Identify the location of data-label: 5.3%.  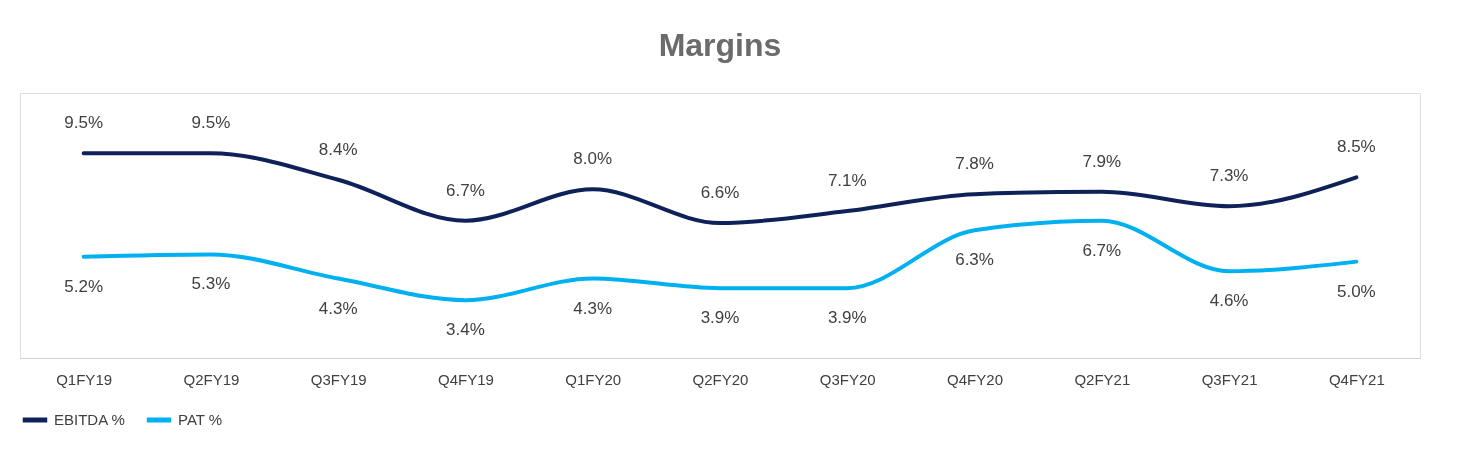
(211, 284).